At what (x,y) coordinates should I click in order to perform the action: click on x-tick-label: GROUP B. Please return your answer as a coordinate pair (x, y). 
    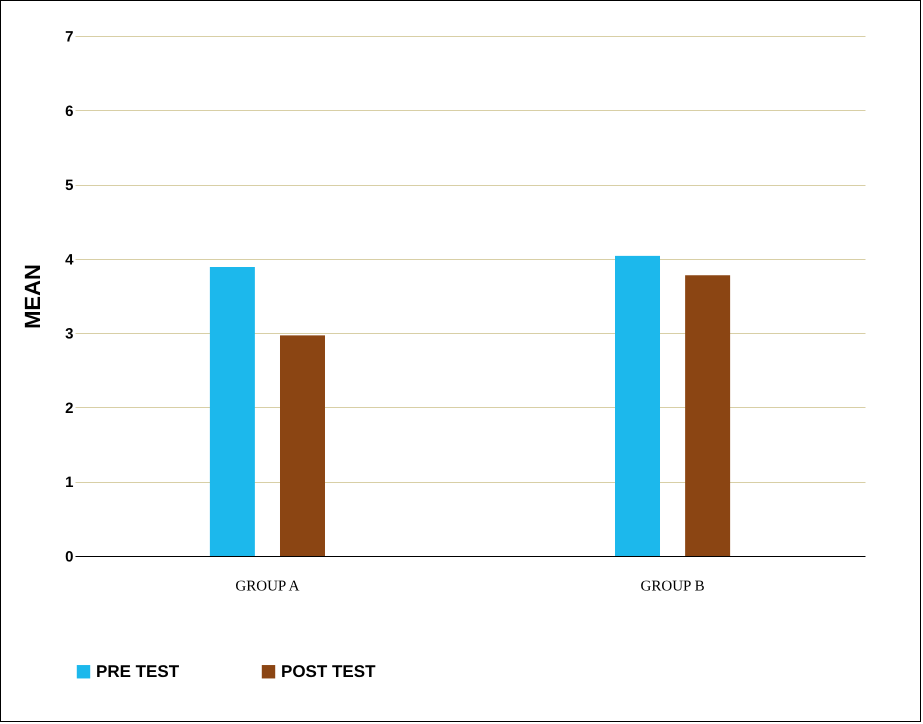
    Looking at the image, I should click on (672, 586).